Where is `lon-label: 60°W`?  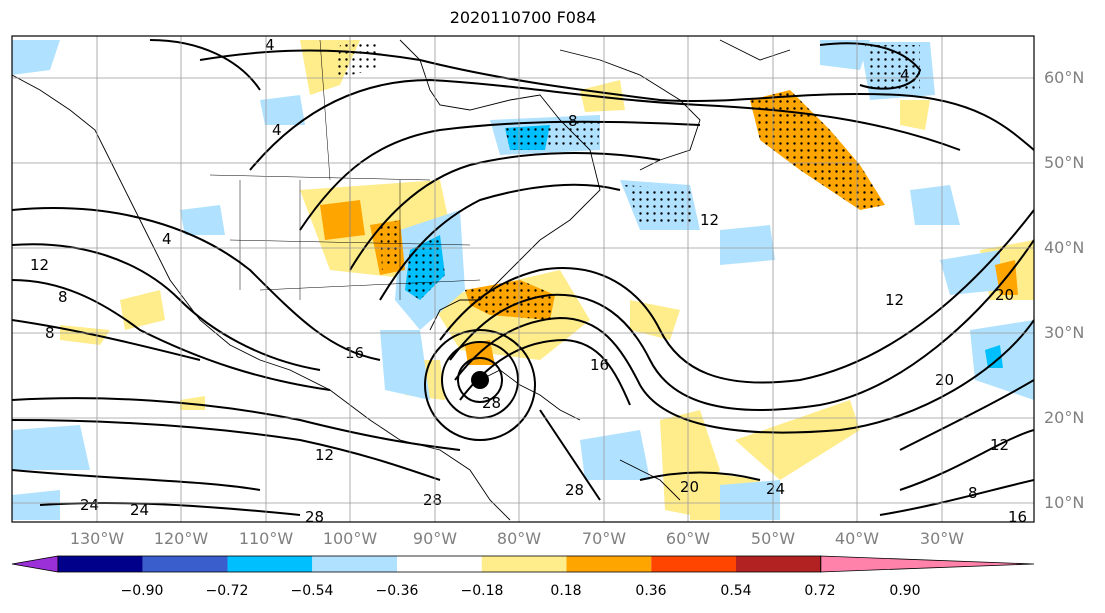
lon-label: 60°W is located at coordinates (688, 538).